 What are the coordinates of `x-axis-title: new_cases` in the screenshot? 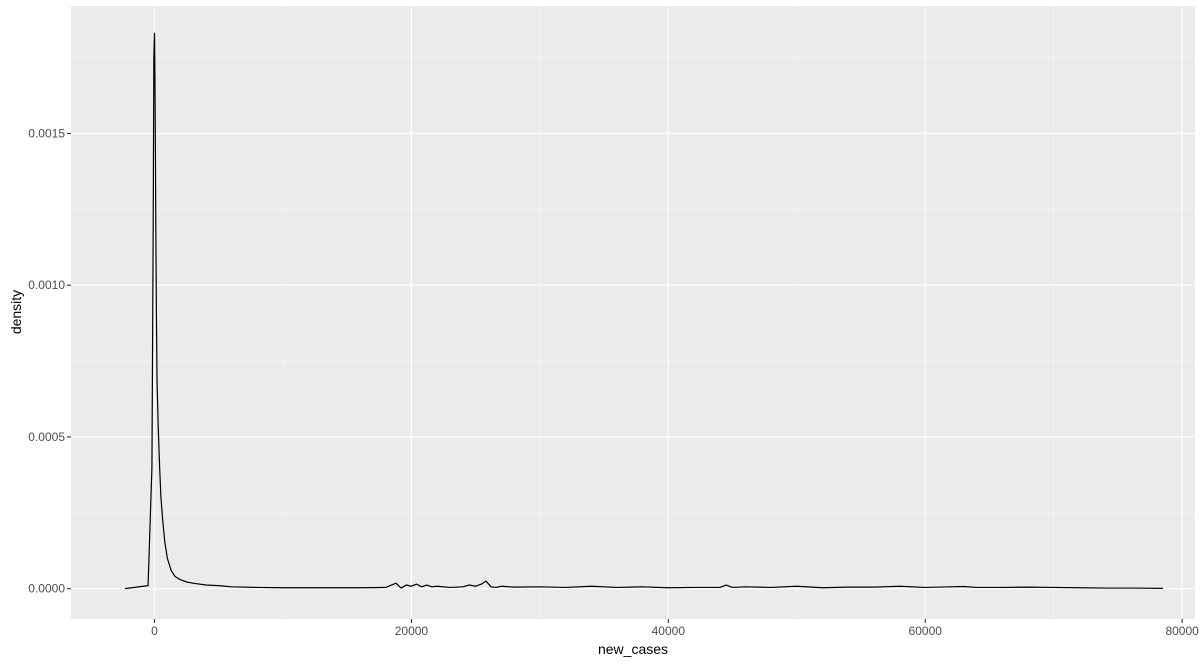 It's located at (633, 649).